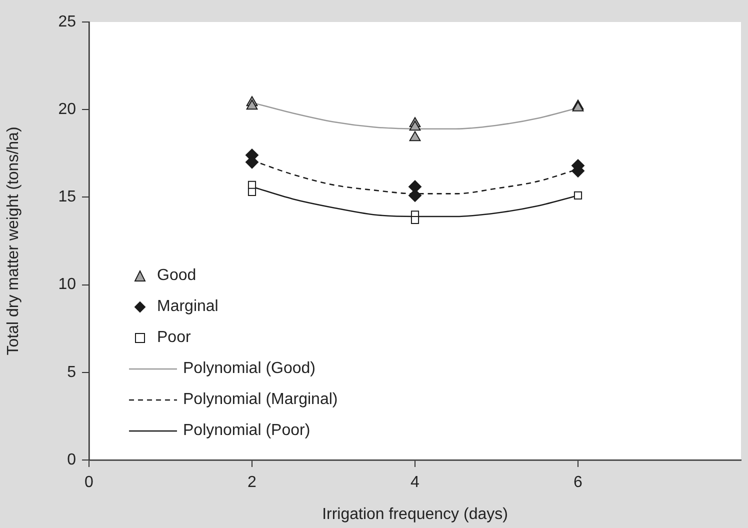 The width and height of the screenshot is (748, 528). I want to click on y-tick-label: 20, so click(67, 109).